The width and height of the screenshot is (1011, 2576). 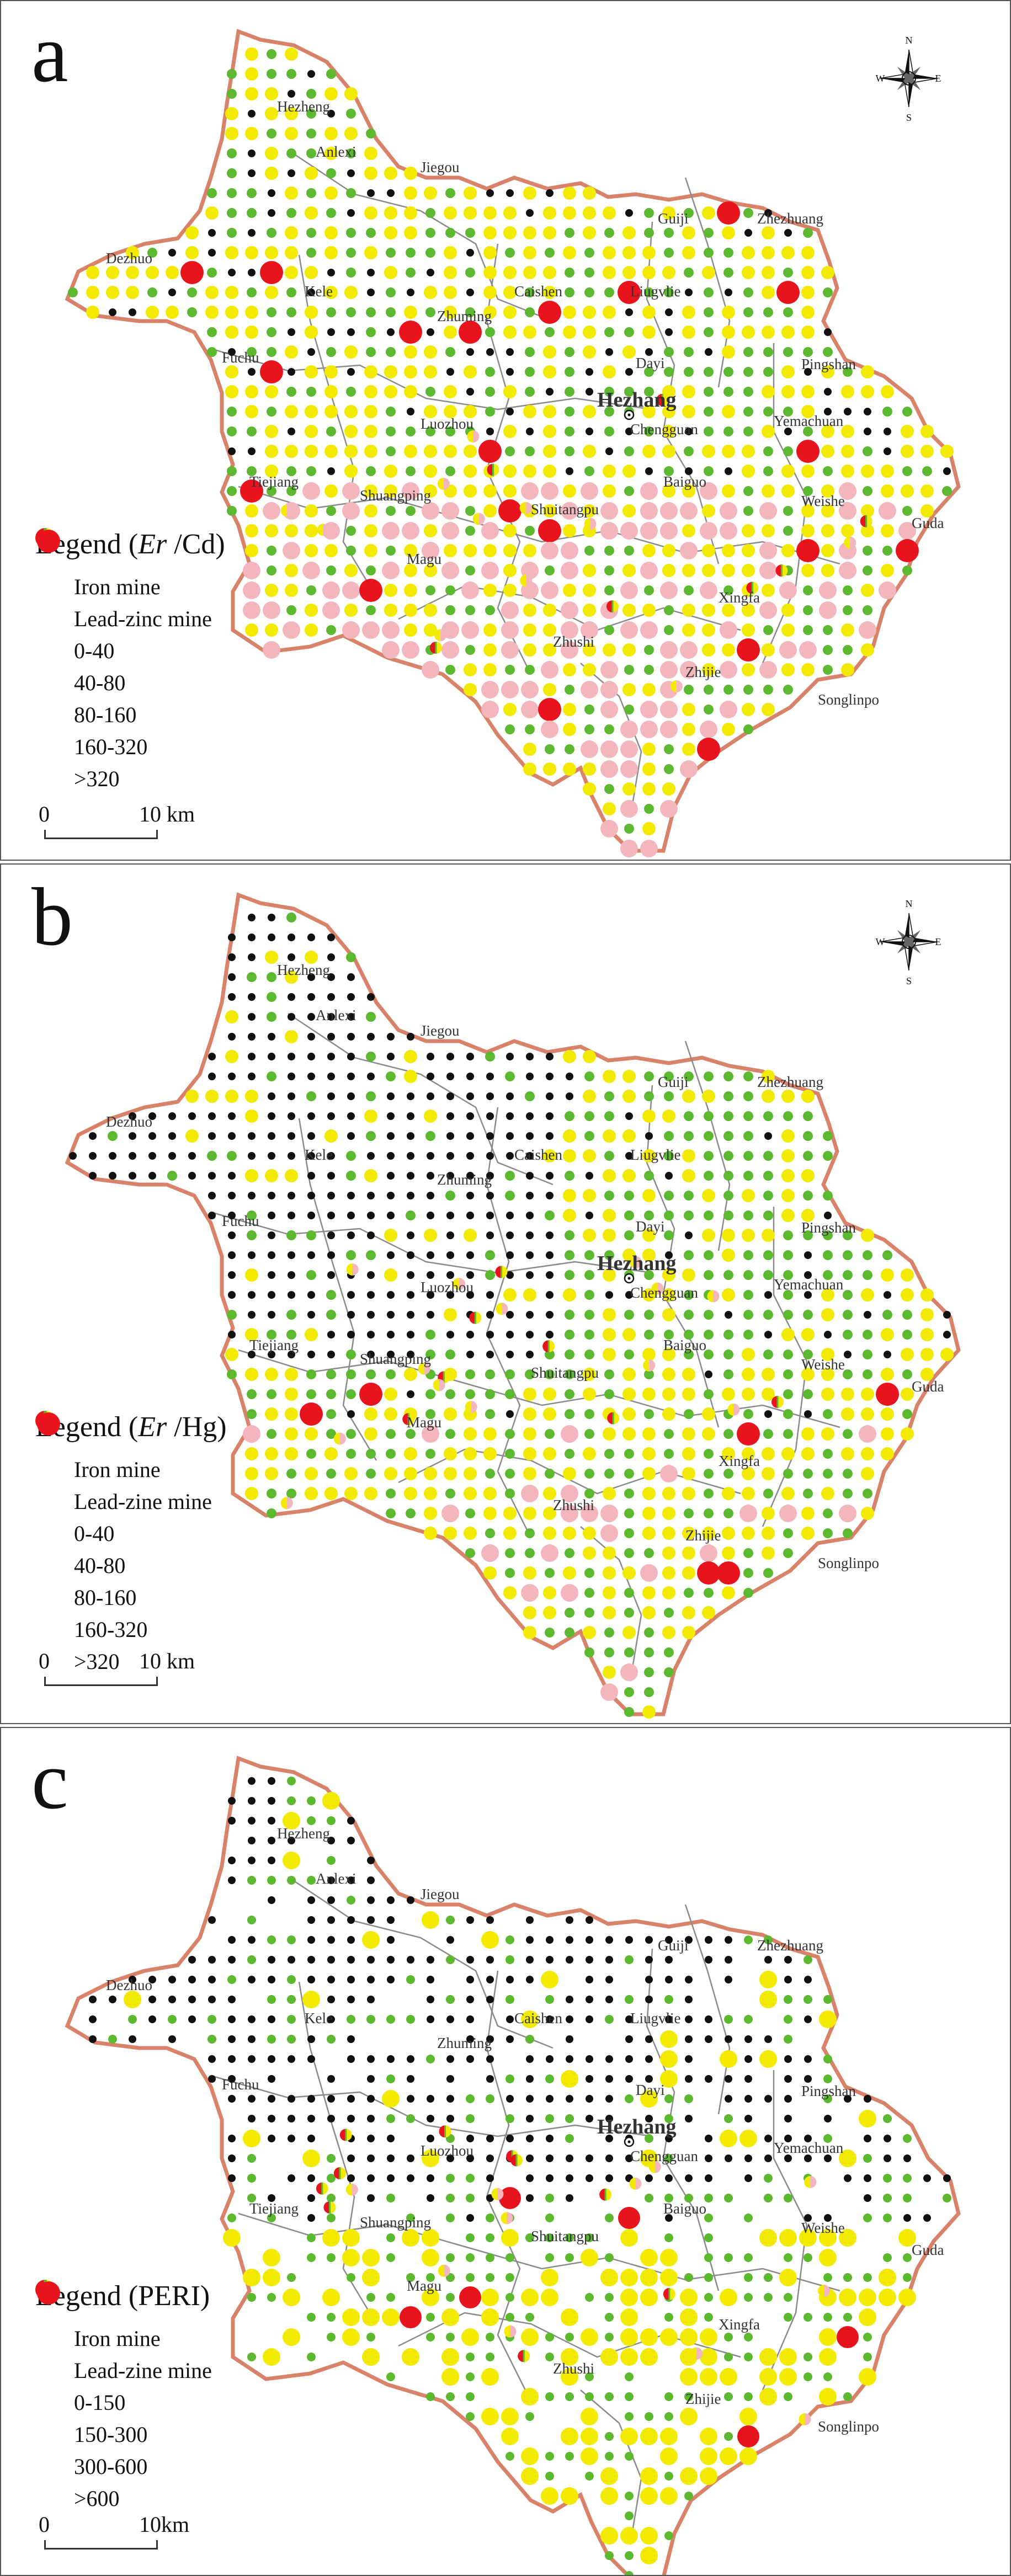 What do you see at coordinates (131, 1544) in the screenshot?
I see `legend-item-class-4: >320` at bounding box center [131, 1544].